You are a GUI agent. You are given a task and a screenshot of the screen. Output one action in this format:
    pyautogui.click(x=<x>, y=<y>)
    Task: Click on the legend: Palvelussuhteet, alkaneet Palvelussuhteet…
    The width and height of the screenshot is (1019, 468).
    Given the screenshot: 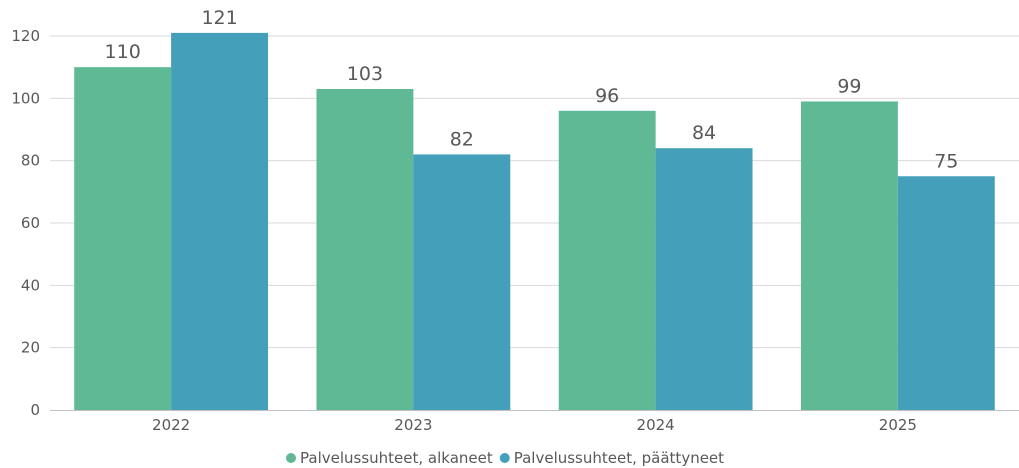 What is the action you would take?
    pyautogui.click(x=505, y=458)
    